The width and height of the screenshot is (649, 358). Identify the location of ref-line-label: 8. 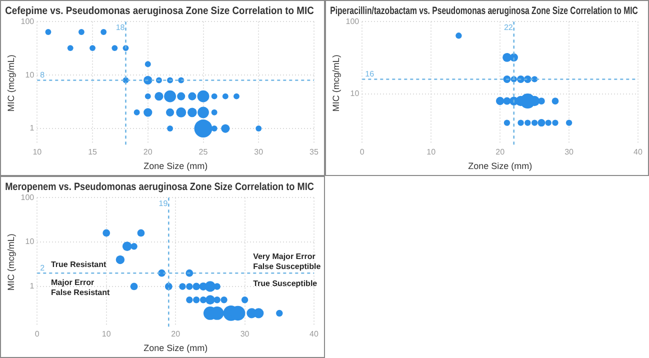
(43, 75).